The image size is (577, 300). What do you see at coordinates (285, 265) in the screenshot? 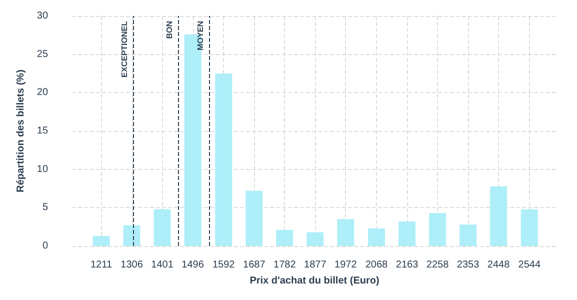
I see `x-tick-label: 1782` at bounding box center [285, 265].